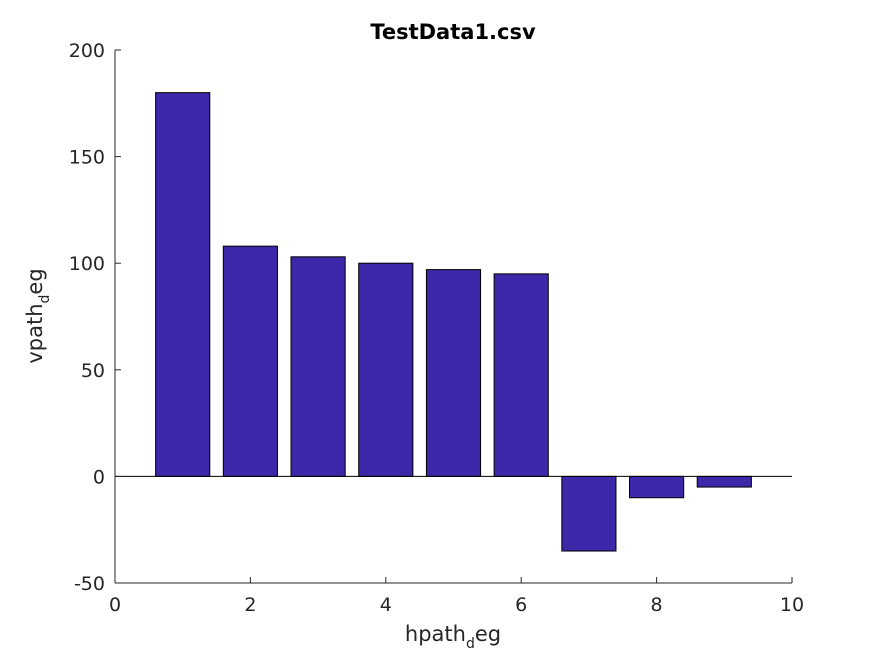  What do you see at coordinates (99, 477) in the screenshot?
I see `y-tick-label: 0` at bounding box center [99, 477].